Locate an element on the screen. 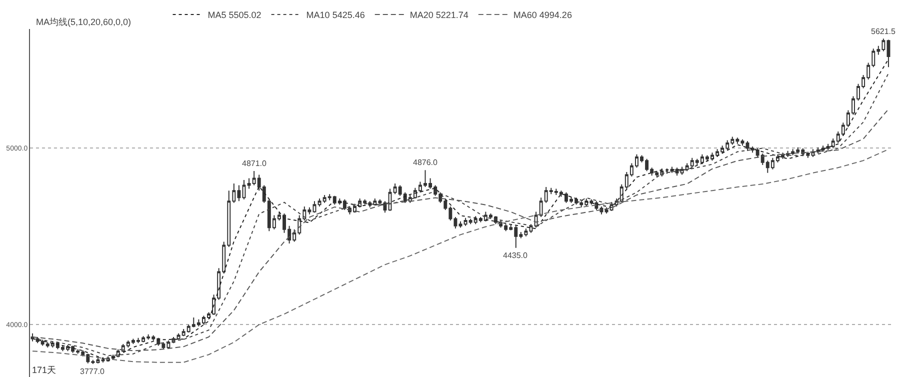 The image size is (899, 377). annotation: 4876.0 is located at coordinates (425, 162).